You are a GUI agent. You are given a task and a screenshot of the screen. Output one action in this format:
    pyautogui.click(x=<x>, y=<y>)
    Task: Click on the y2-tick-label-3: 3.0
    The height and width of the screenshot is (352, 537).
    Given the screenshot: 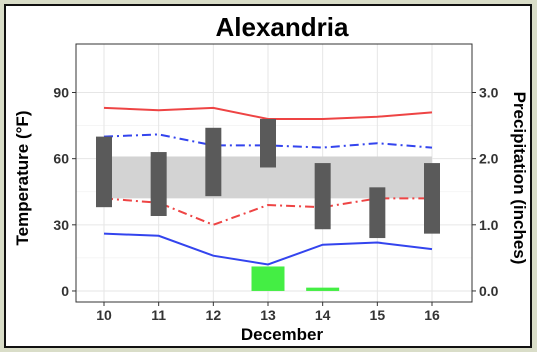 What is the action you would take?
    pyautogui.click(x=489, y=92)
    